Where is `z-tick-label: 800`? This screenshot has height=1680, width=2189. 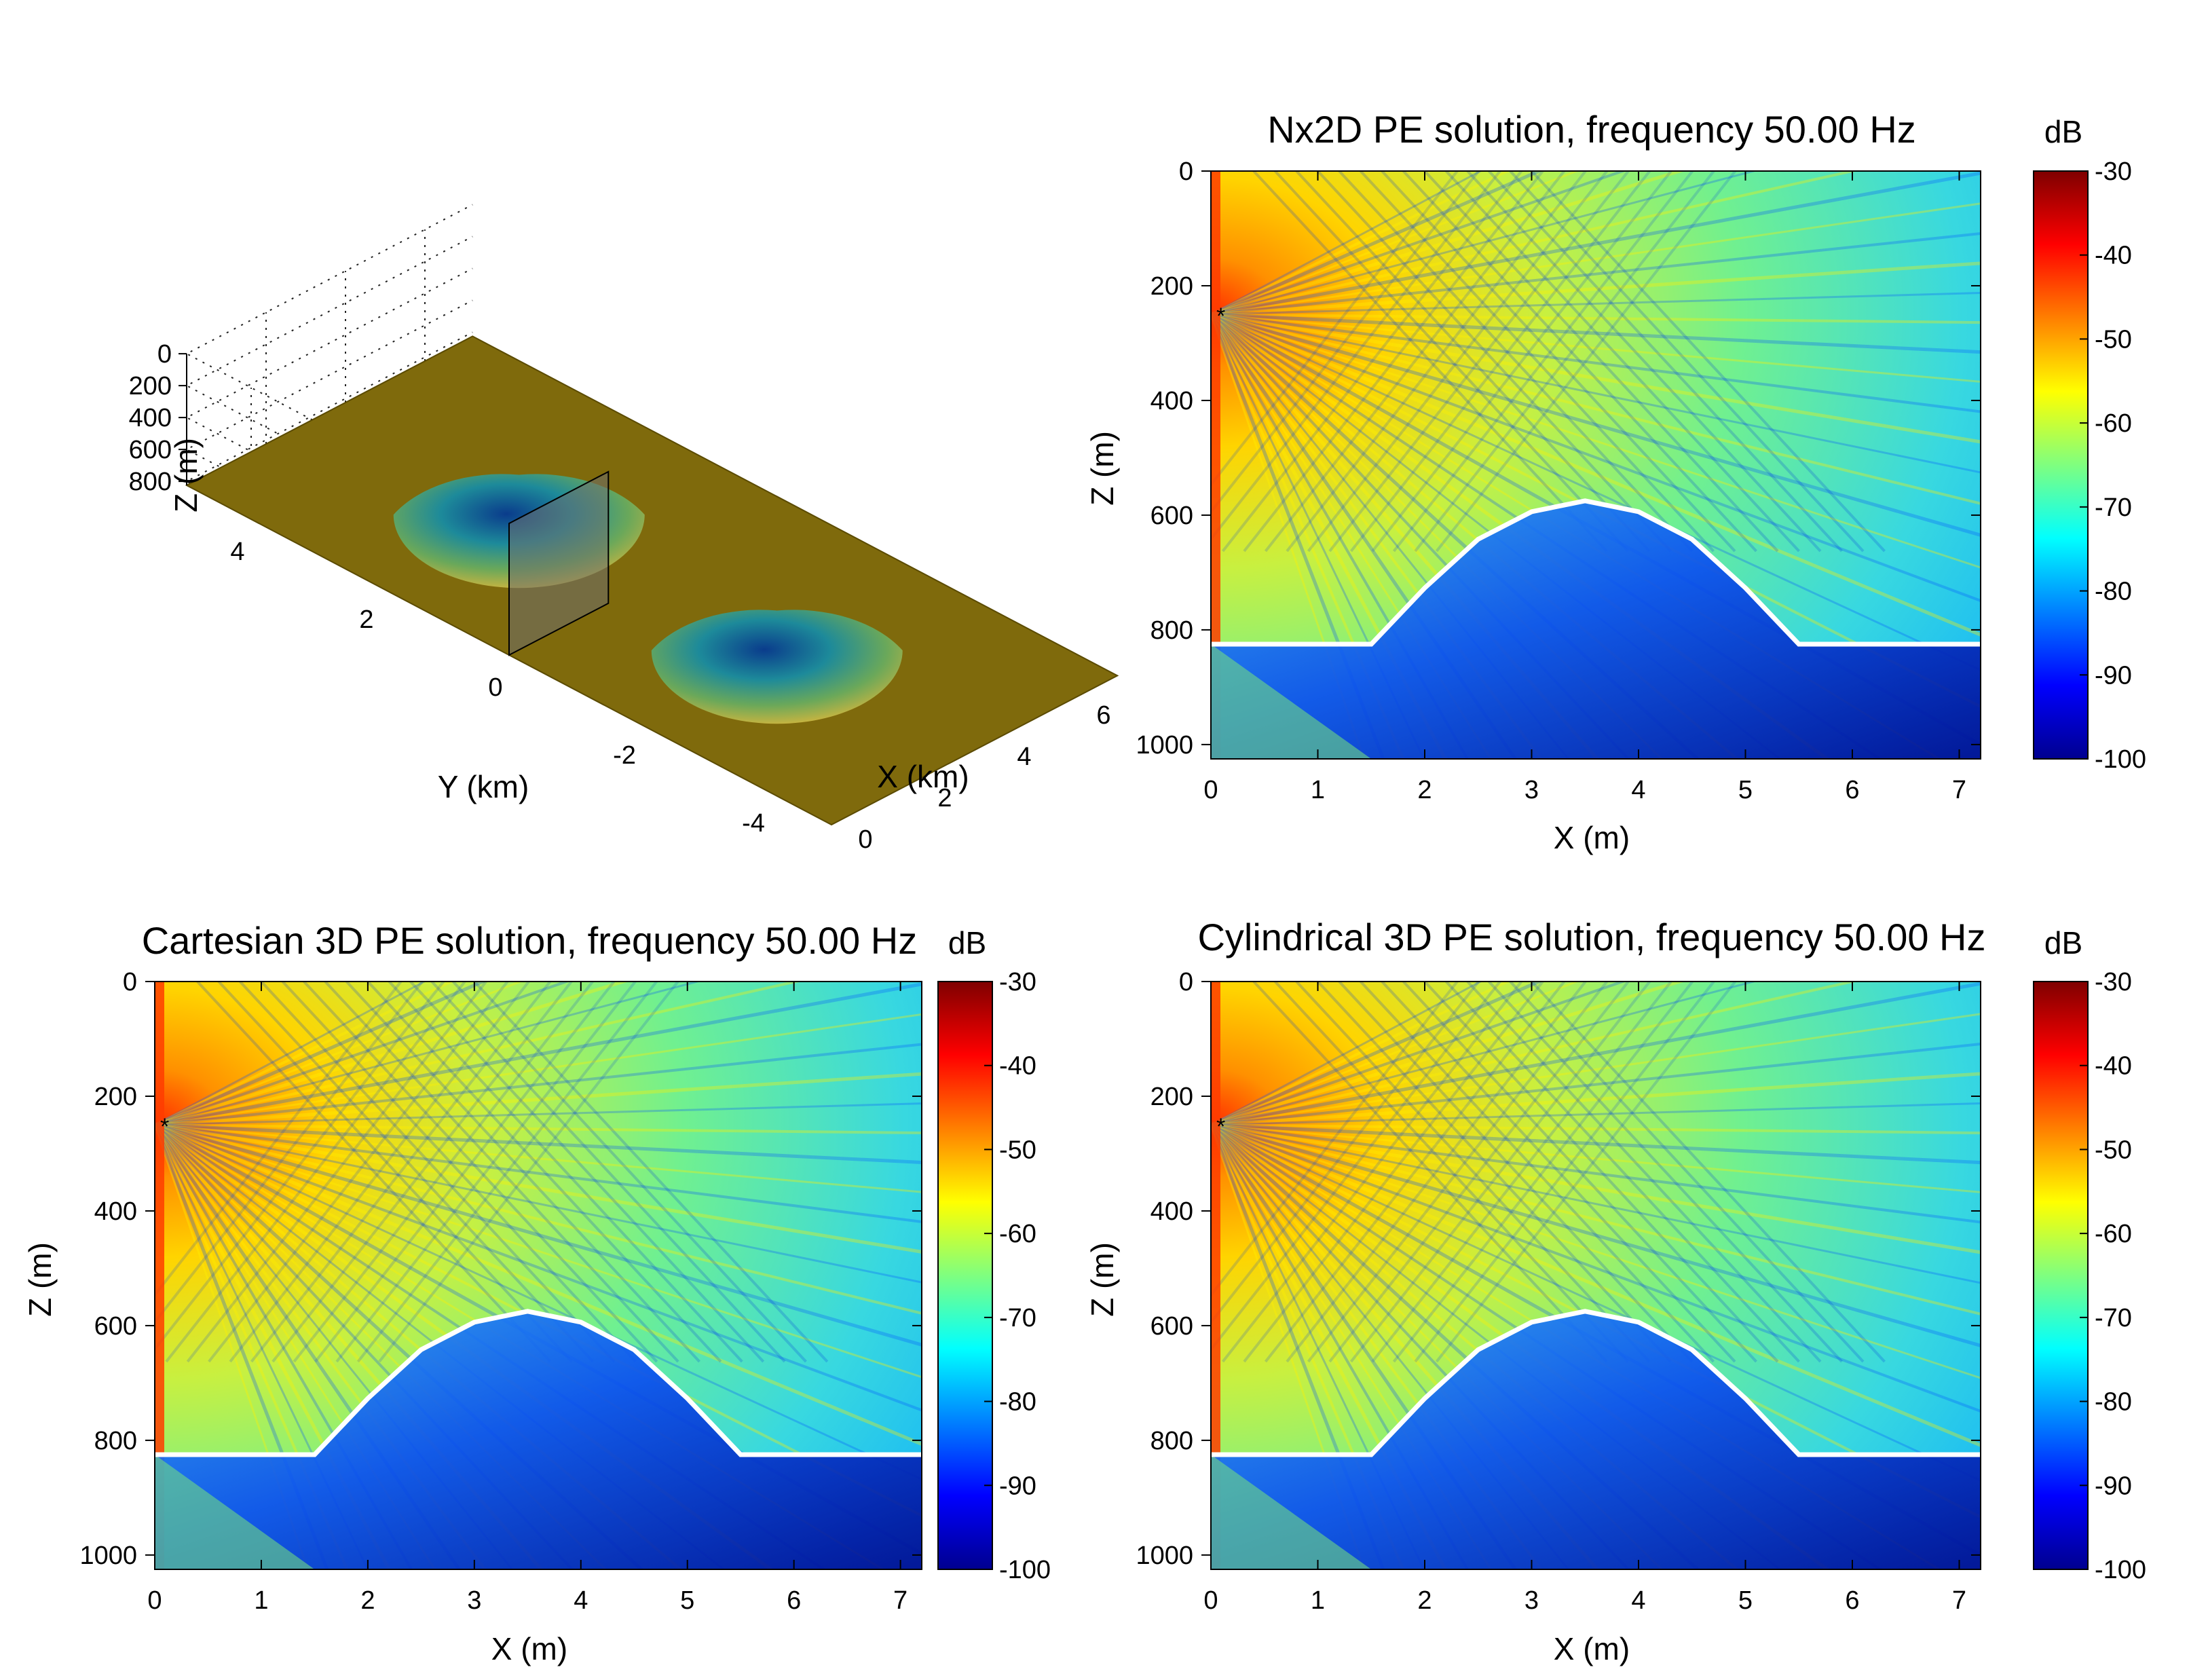 z-tick-label: 800 is located at coordinates (150, 482).